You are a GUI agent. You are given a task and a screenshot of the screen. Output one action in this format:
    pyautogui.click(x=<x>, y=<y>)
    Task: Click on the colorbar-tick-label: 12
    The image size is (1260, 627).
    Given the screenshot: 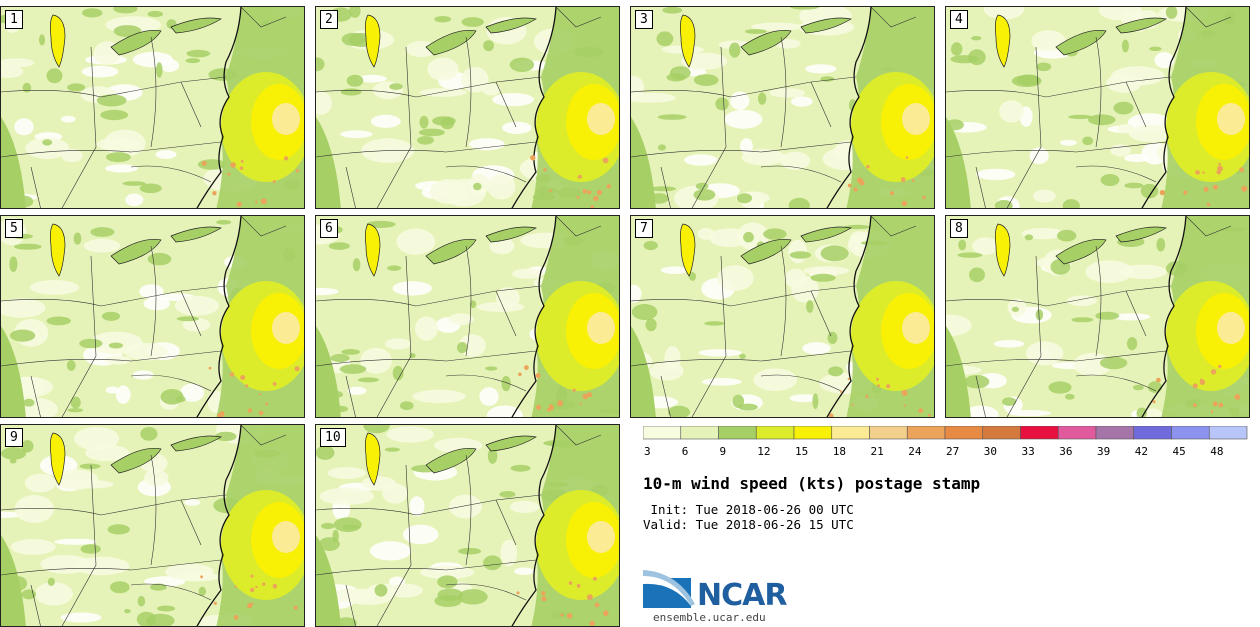 What is the action you would take?
    pyautogui.click(x=763, y=450)
    